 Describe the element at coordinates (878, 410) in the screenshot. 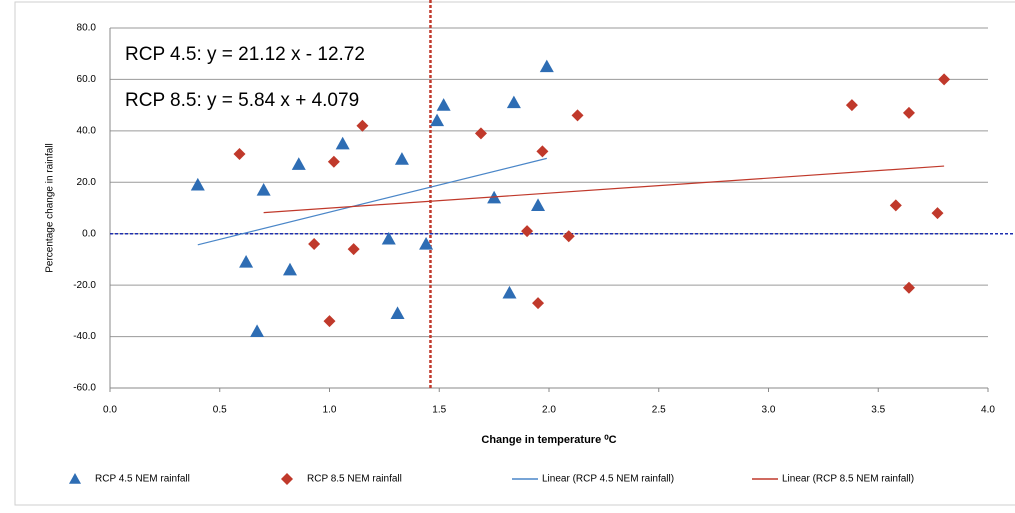

I see `x-tick-label: 3.5` at that location.